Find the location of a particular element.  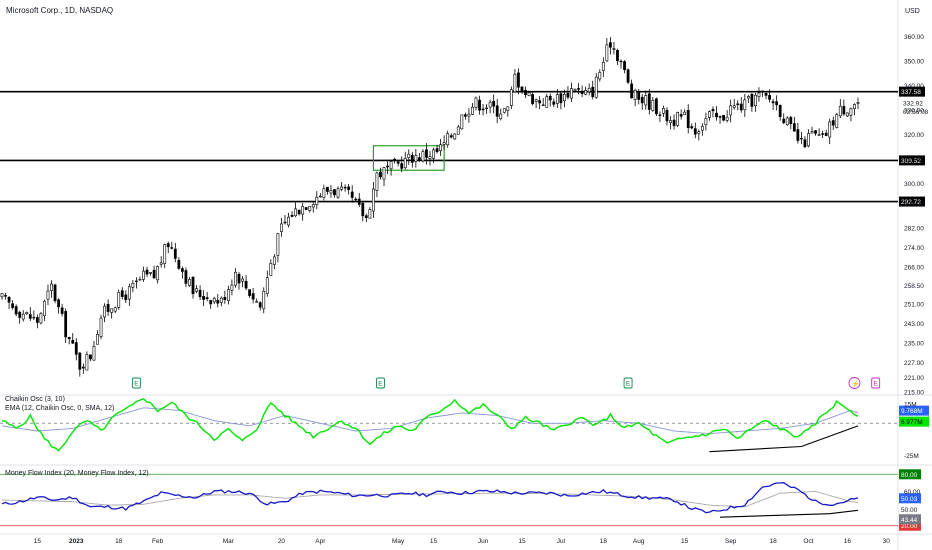

time-tick-label: 16 is located at coordinates (848, 541).